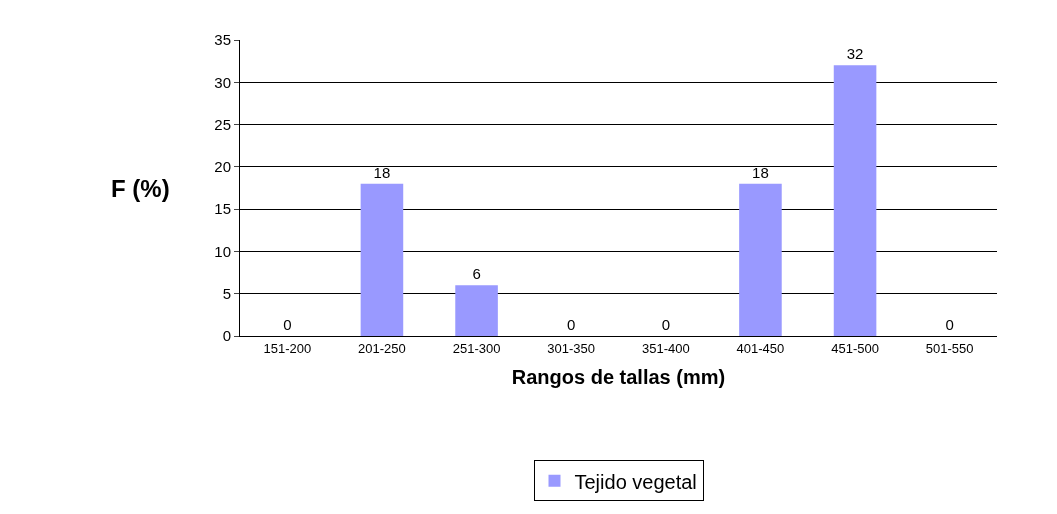 The height and width of the screenshot is (514, 1057). Describe the element at coordinates (222, 251) in the screenshot. I see `y-tick-label: 10` at that location.